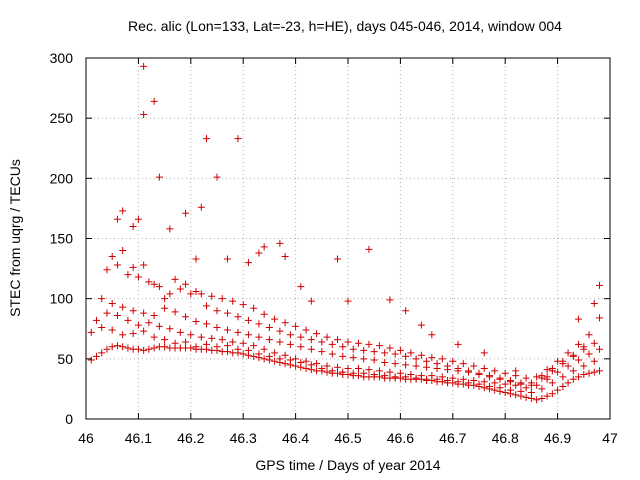 This screenshot has height=480, width=640. I want to click on y-tick-label: 0, so click(69, 419).